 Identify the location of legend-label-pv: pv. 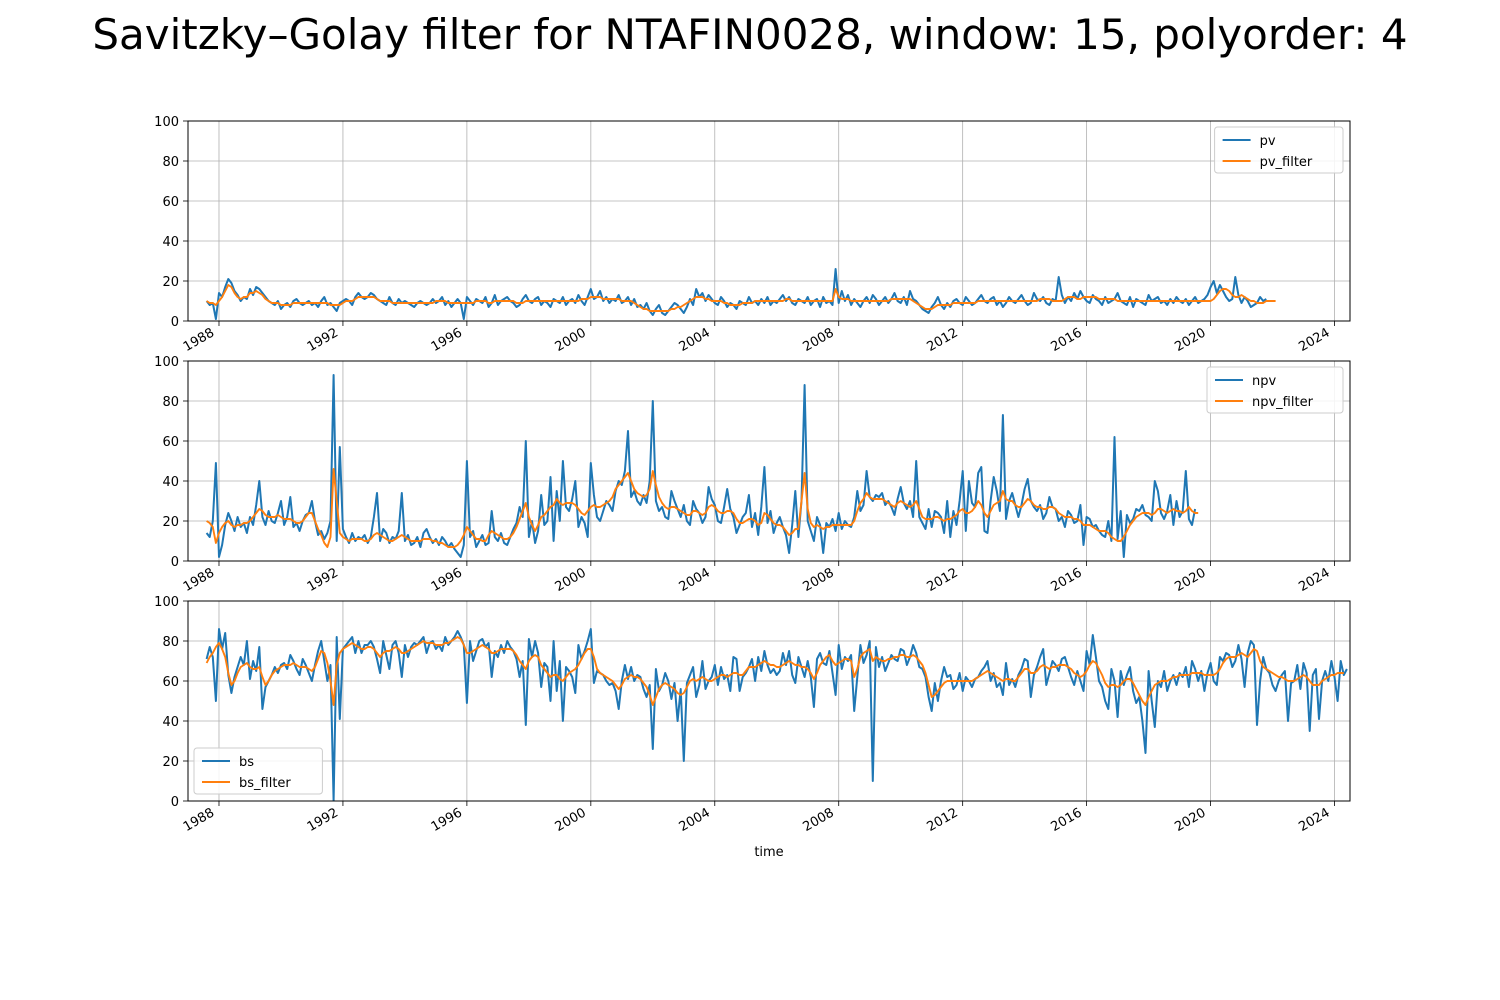
(1268, 141).